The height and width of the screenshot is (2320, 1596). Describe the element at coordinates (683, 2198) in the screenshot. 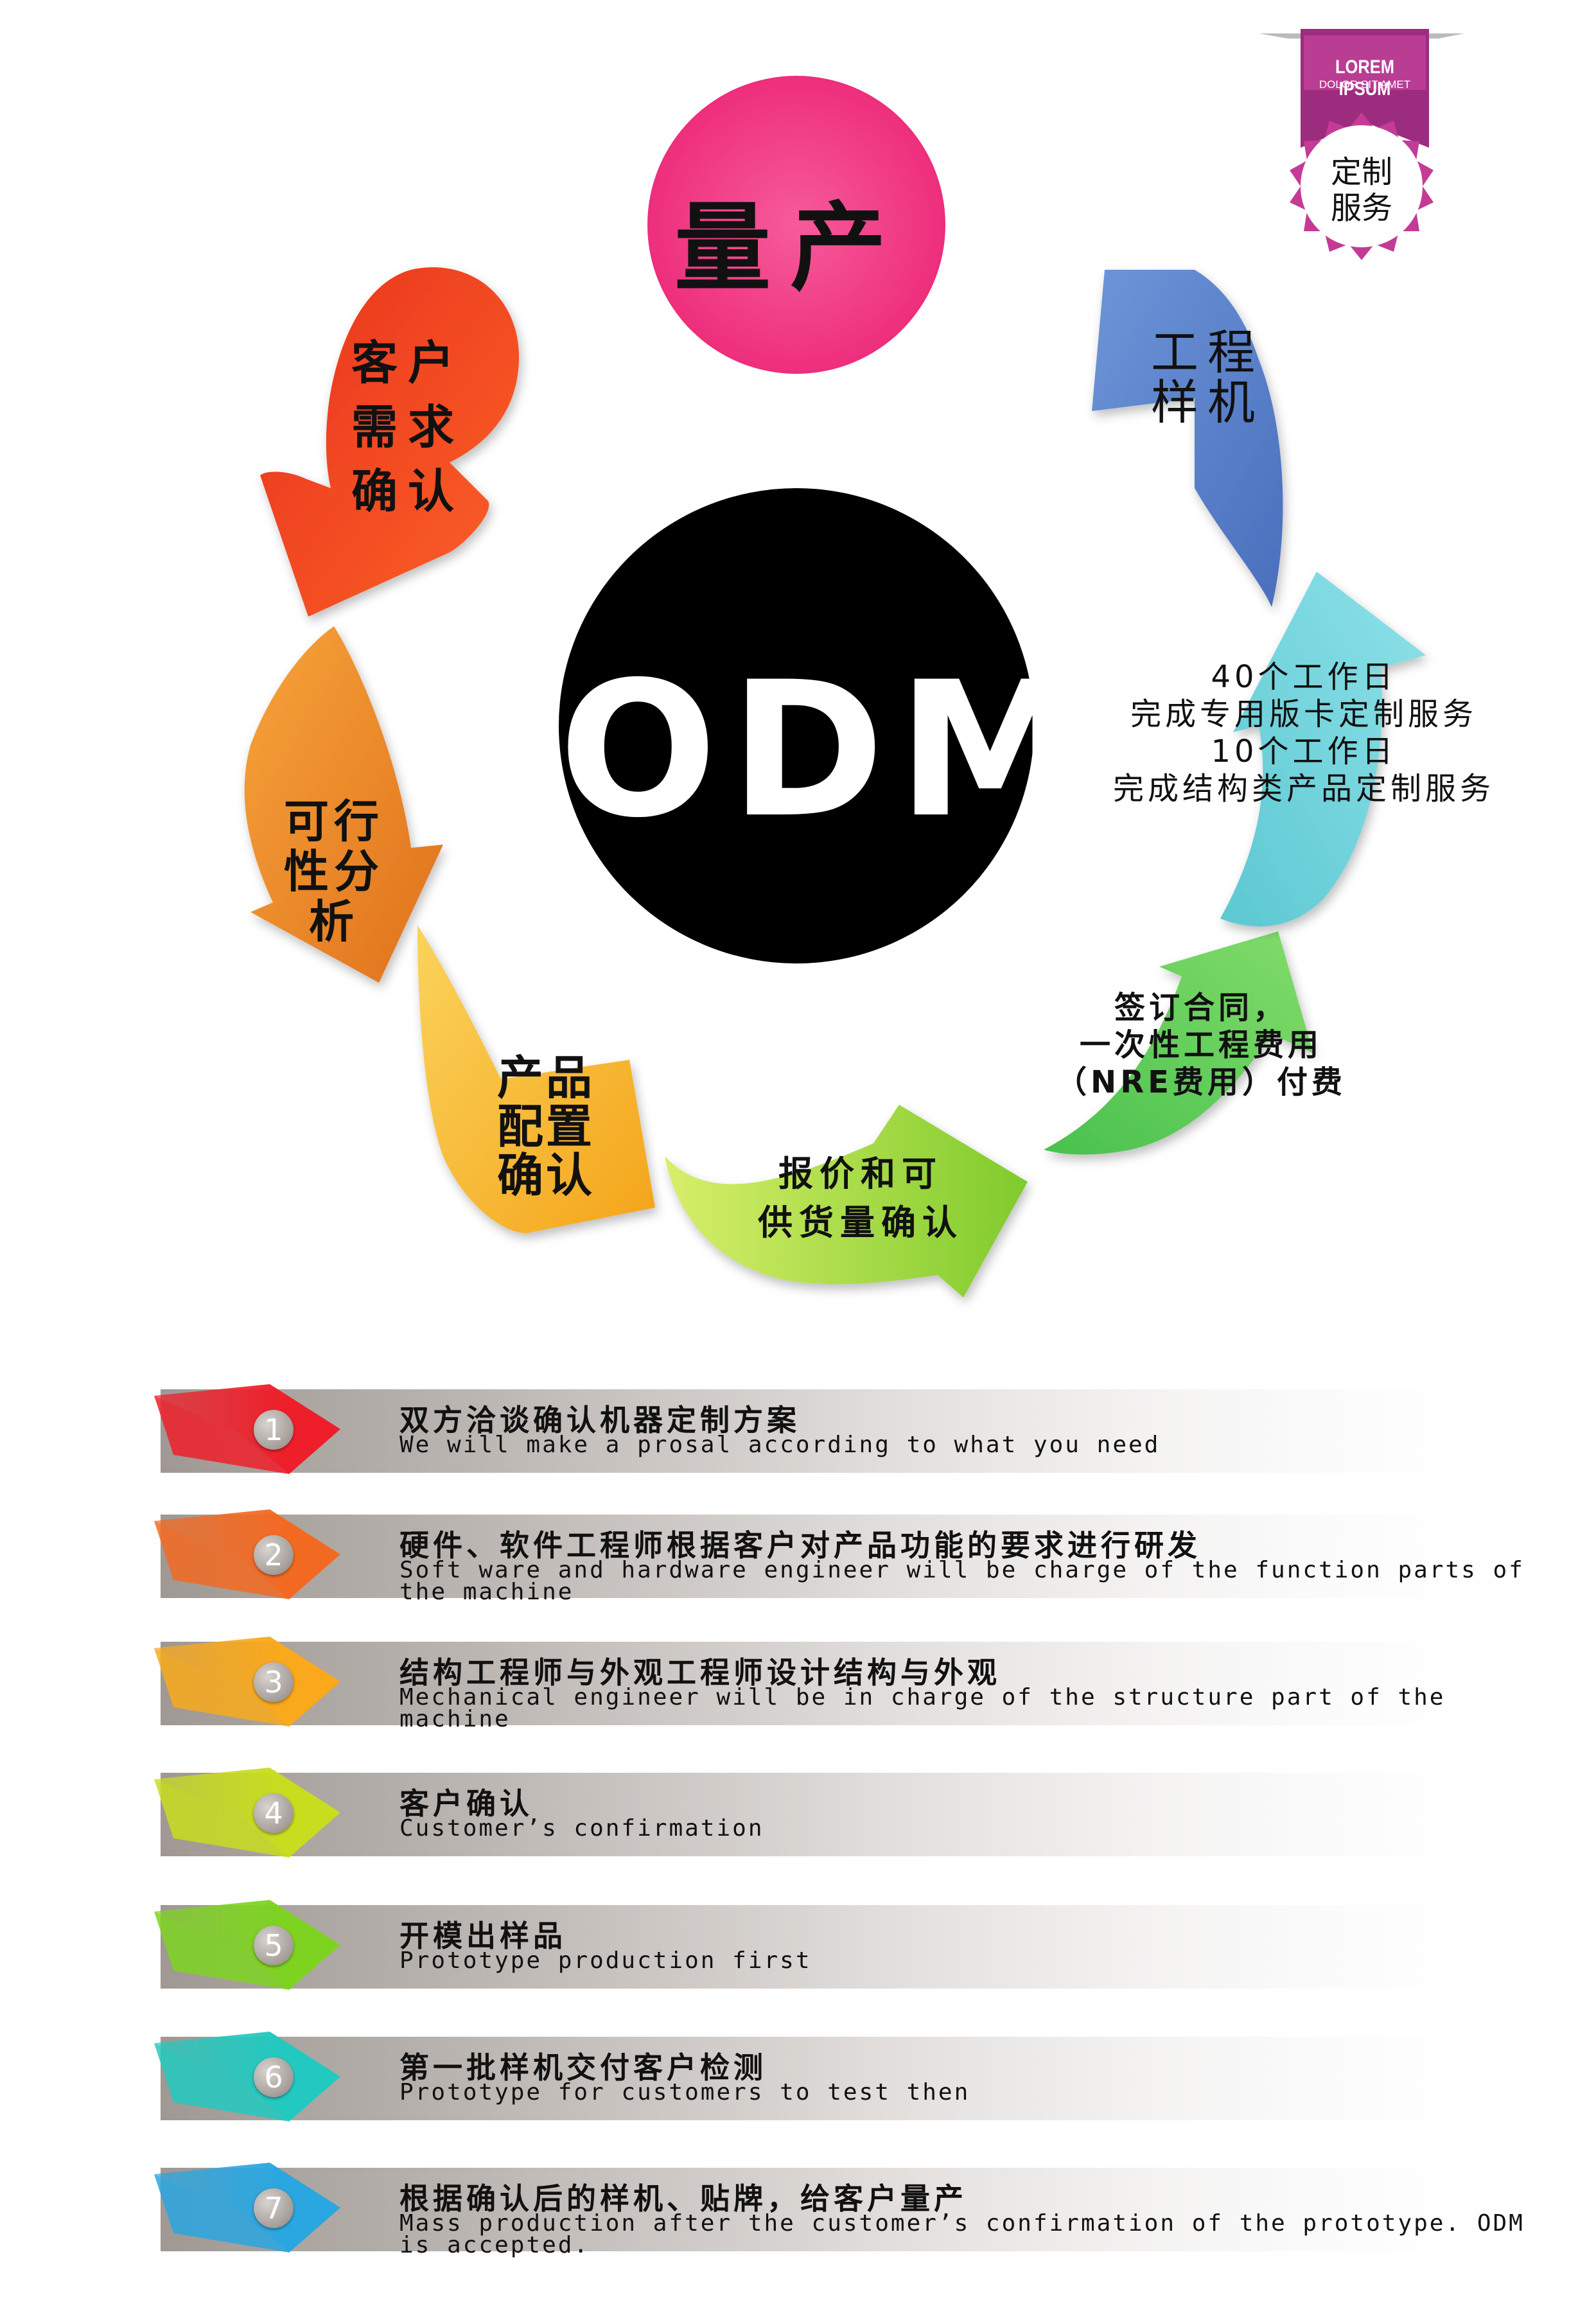

I see `step-title: 根据确认后的样机、贴牌，给客户量产` at that location.